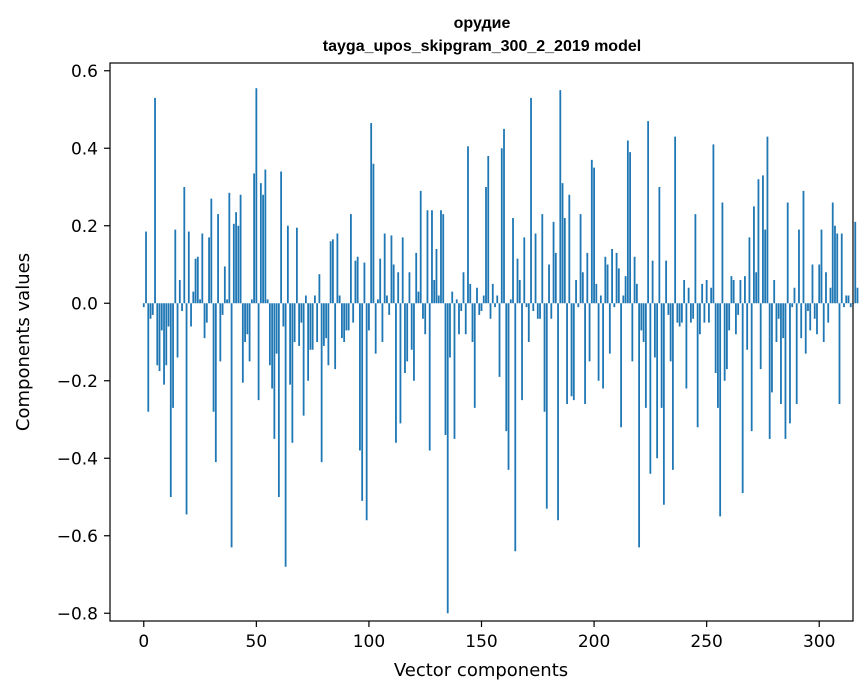  I want to click on x-tick-label: 200, so click(594, 642).